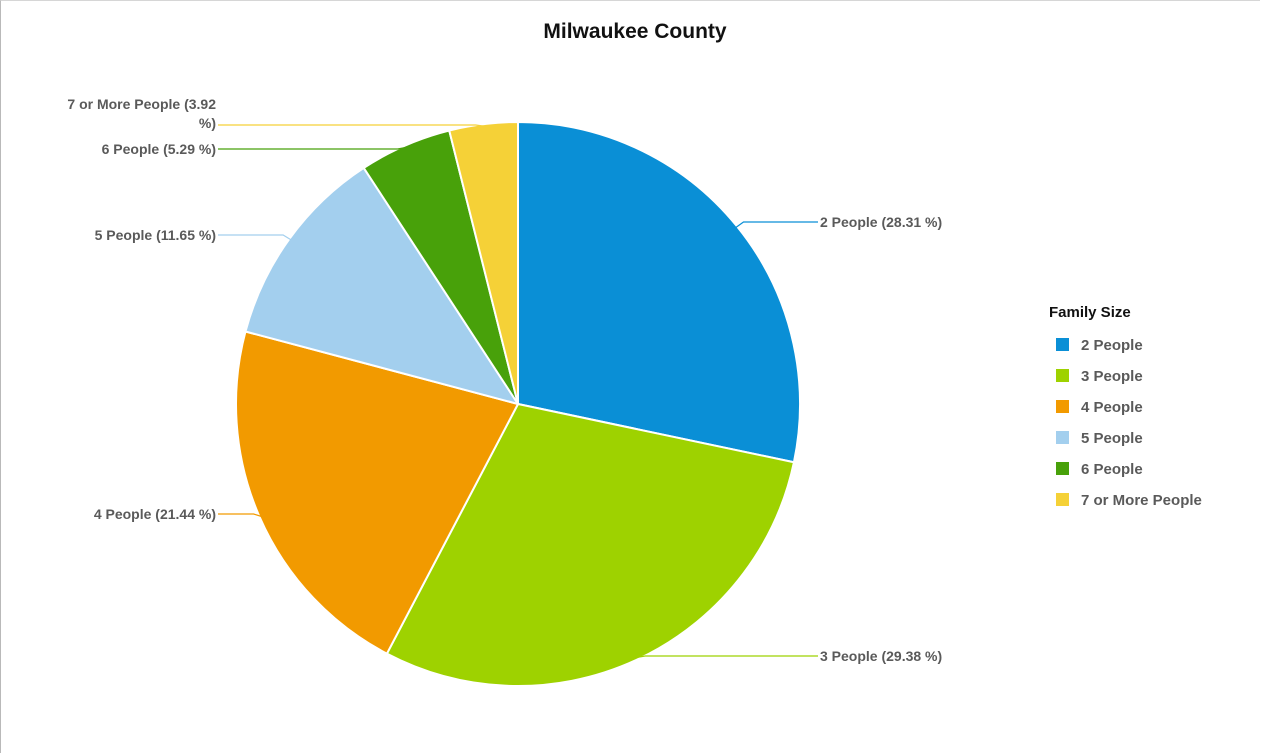  I want to click on legend-swatch-6-people, so click(1062, 468).